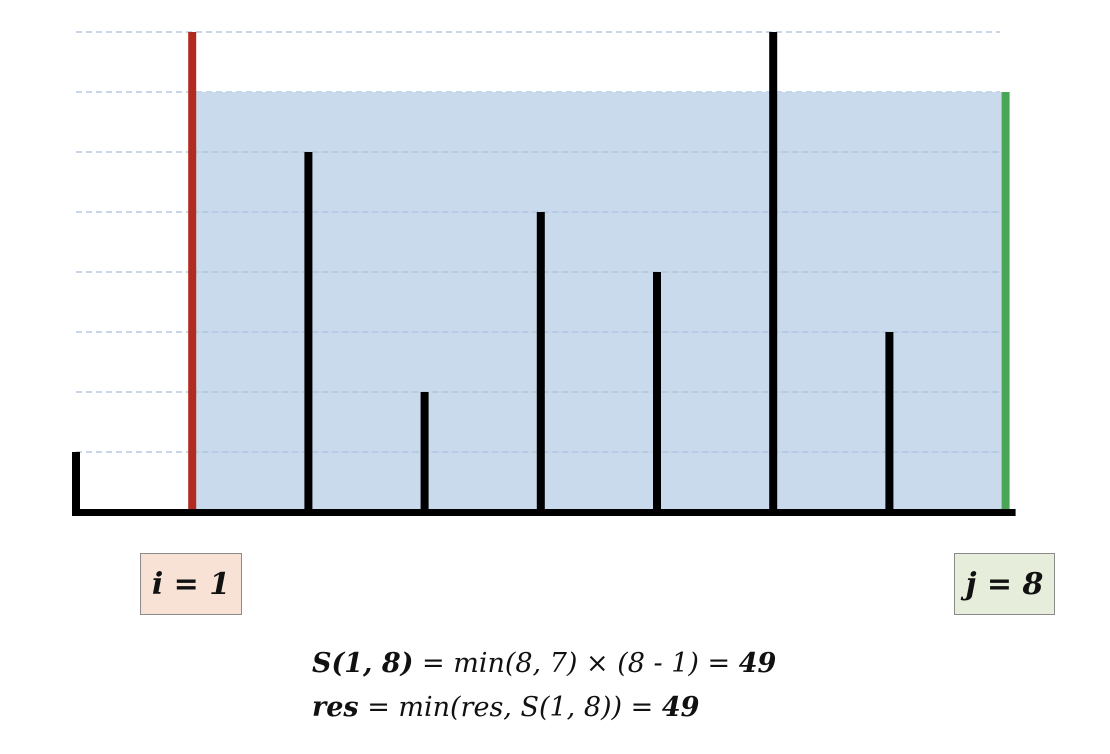  Describe the element at coordinates (335, 707) in the screenshot. I see `formula-result-lhs: res` at that location.